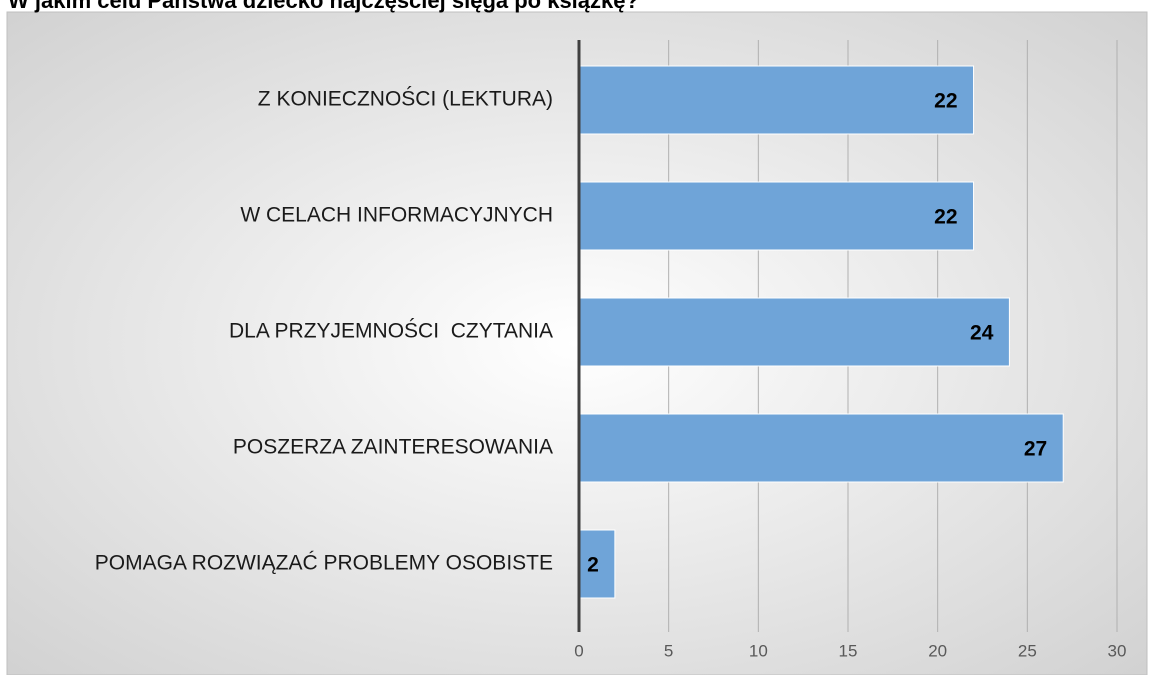 The width and height of the screenshot is (1149, 675). What do you see at coordinates (393, 447) in the screenshot?
I see `y-tick-label: POSZERZA ZAINTERESOWANIA` at bounding box center [393, 447].